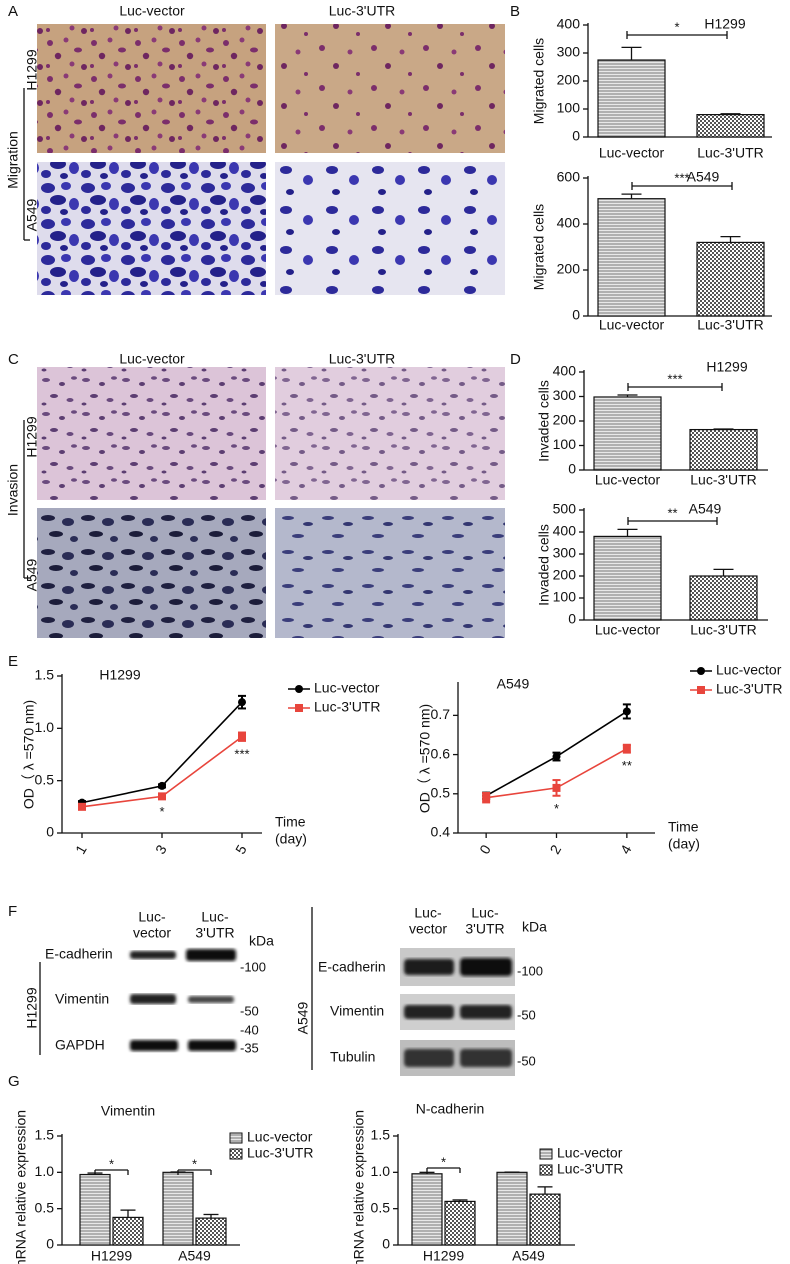  What do you see at coordinates (280, 1153) in the screenshot?
I see `legend-label: Luc-3'UTR` at bounding box center [280, 1153].